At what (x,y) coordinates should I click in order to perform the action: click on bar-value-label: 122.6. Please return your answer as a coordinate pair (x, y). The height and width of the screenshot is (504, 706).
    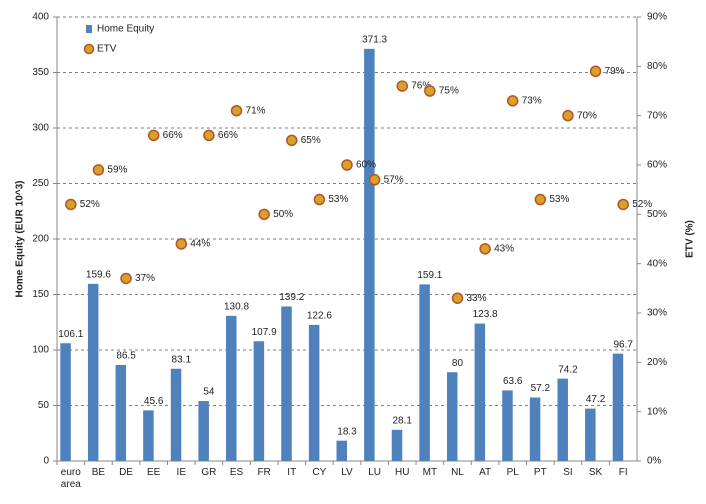
    Looking at the image, I should click on (319, 316).